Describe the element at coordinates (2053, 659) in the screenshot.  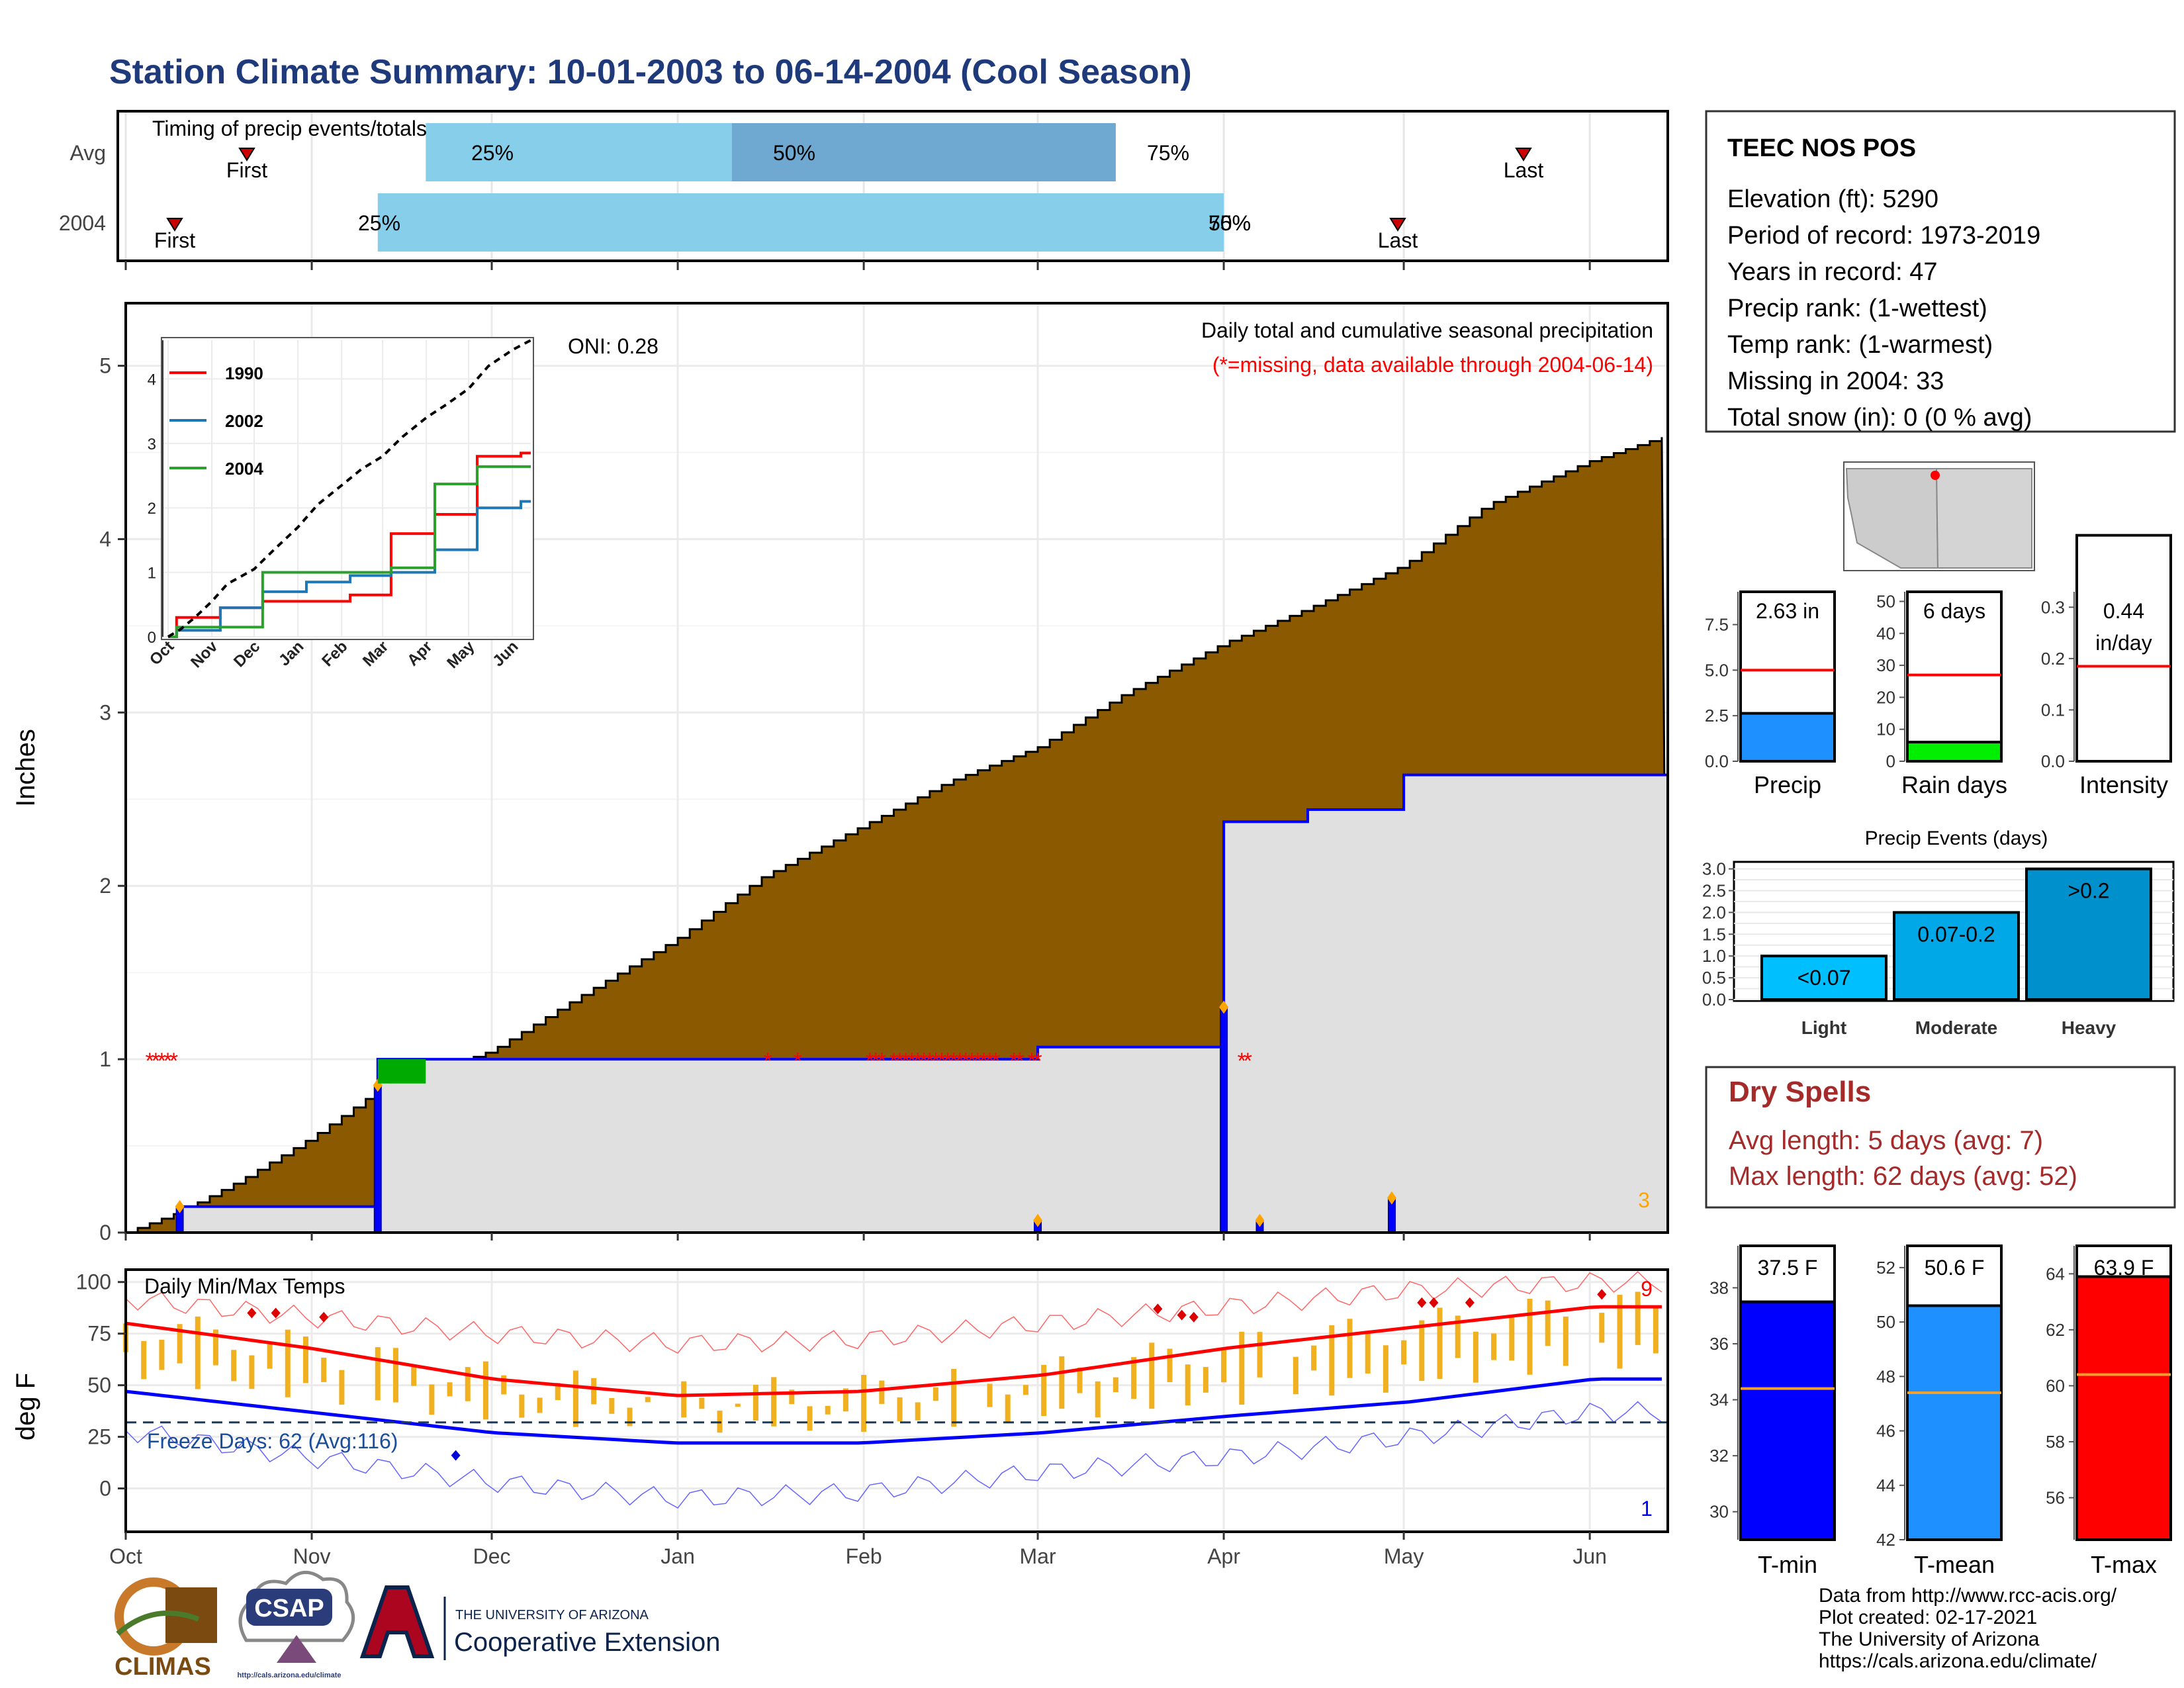
I see `mini-bar-tick-label: 0.2` at that location.